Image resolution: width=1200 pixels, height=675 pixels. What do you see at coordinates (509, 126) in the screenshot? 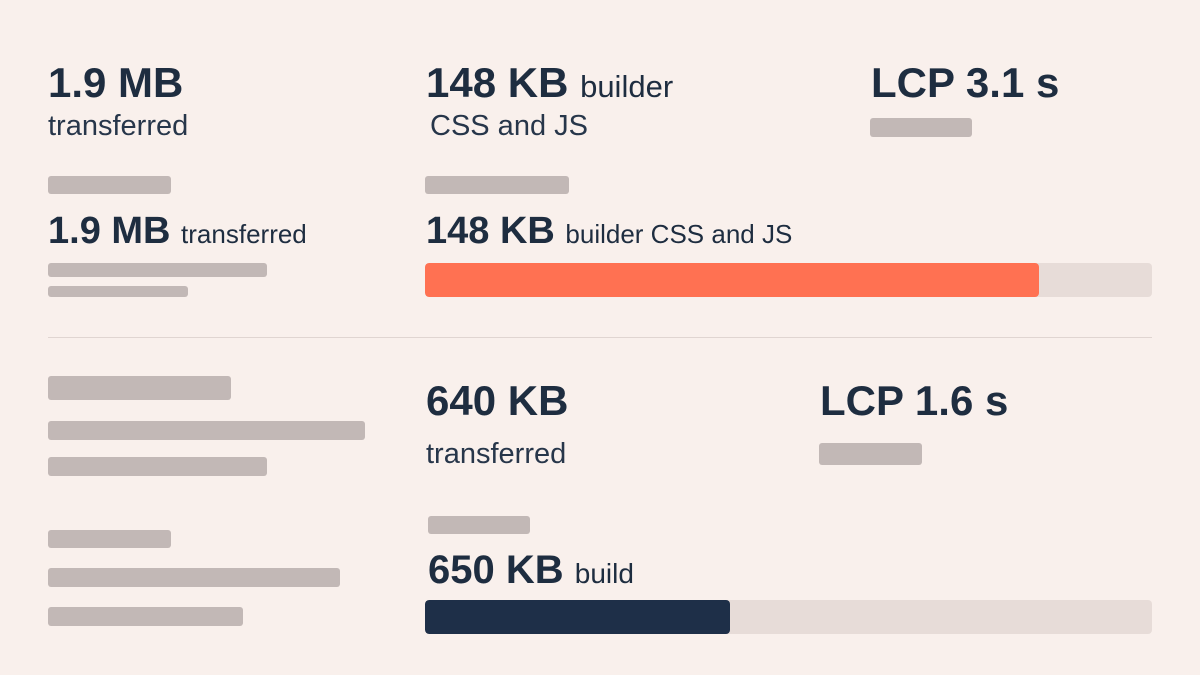
I see `top-builder-label: CSS and JS` at bounding box center [509, 126].